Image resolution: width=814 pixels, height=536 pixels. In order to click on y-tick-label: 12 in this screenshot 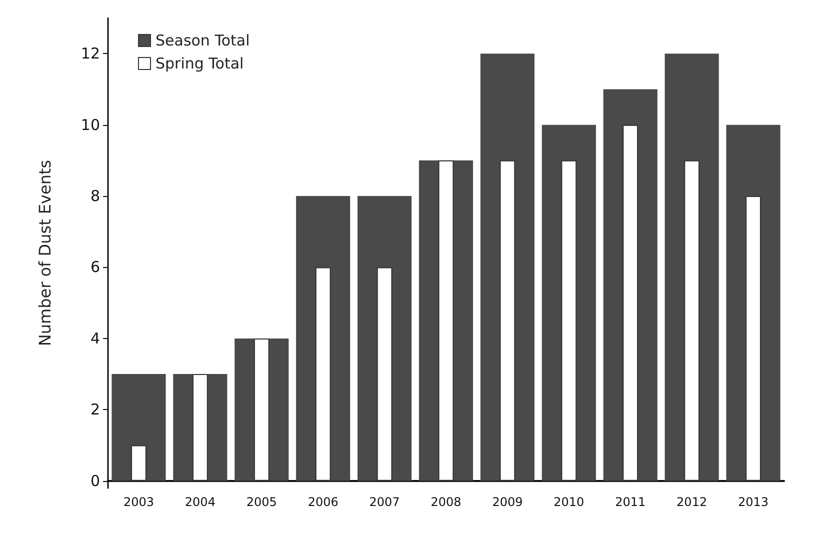, I will do `click(90, 53)`.